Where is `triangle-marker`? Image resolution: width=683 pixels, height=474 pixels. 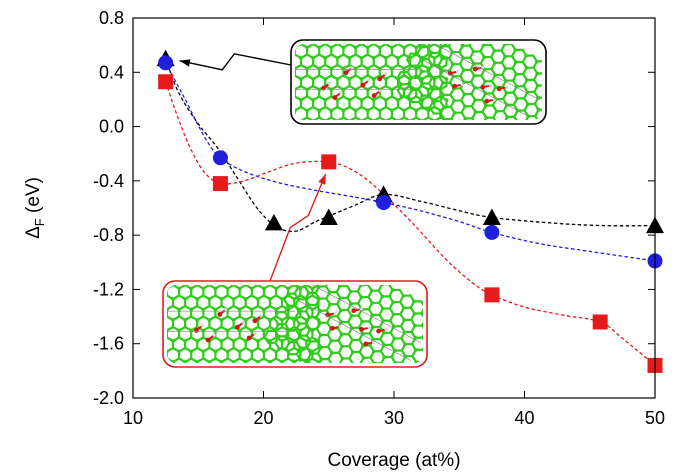 triangle-marker is located at coordinates (328, 216).